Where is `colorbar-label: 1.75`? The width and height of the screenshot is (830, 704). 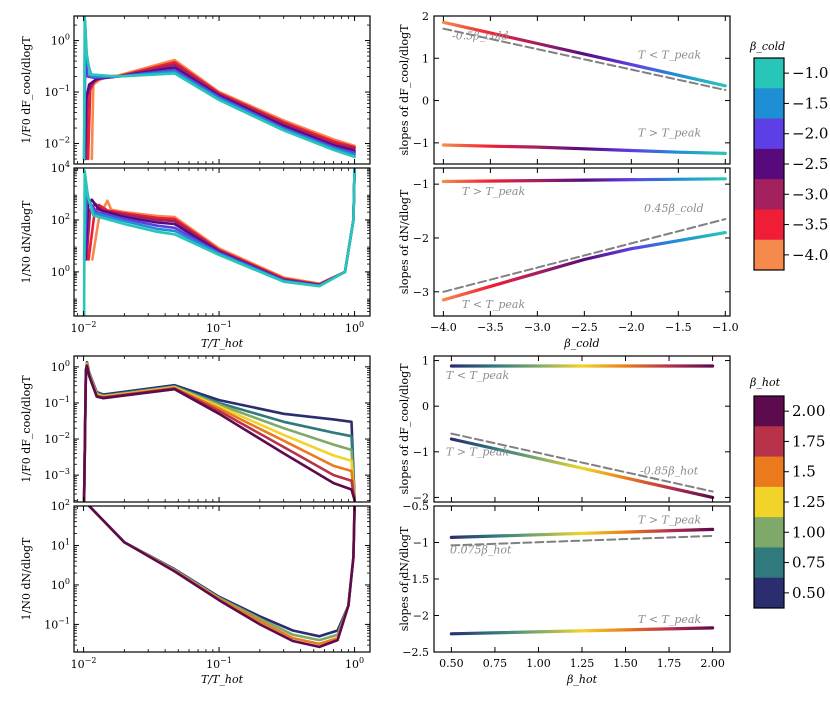 colorbar-label: 1.75 is located at coordinates (808, 441).